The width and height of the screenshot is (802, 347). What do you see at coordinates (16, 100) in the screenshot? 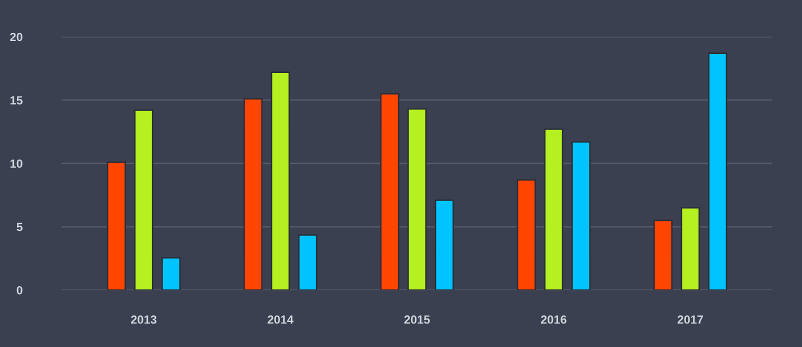
I see `y-tick-label: 15` at bounding box center [16, 100].